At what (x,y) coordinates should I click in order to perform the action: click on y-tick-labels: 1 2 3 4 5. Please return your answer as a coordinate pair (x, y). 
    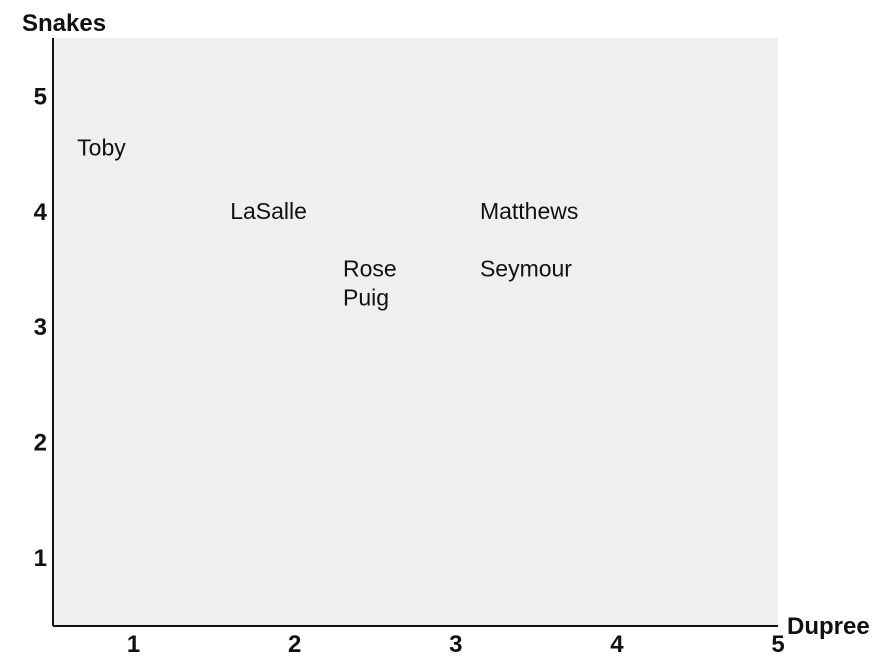
    Looking at the image, I should click on (41, 328).